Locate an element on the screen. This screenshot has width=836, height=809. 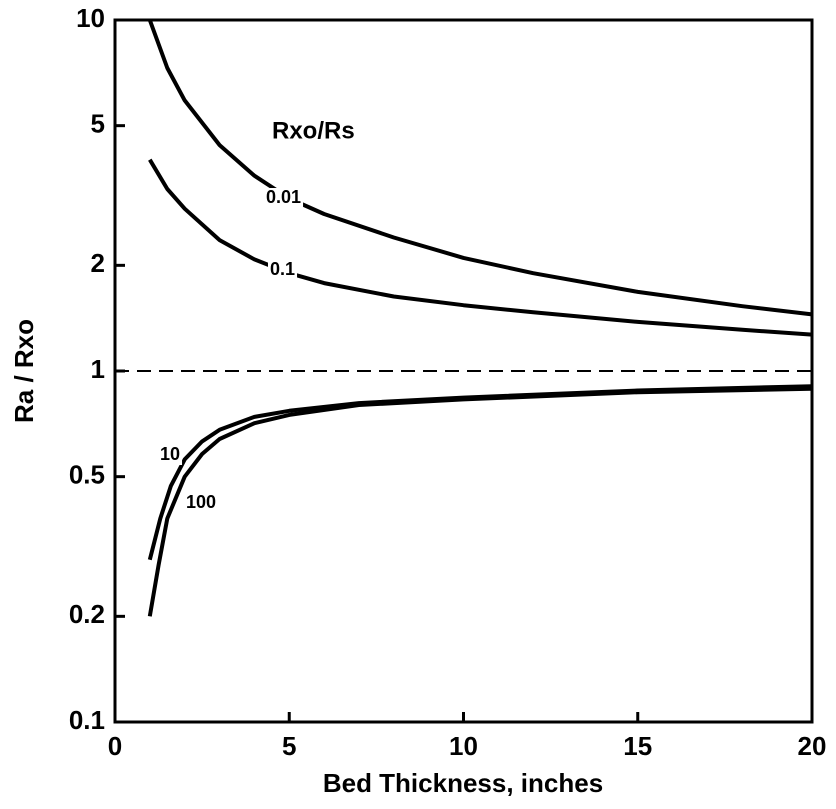
legend-title: Rxo/Rs is located at coordinates (313, 130).